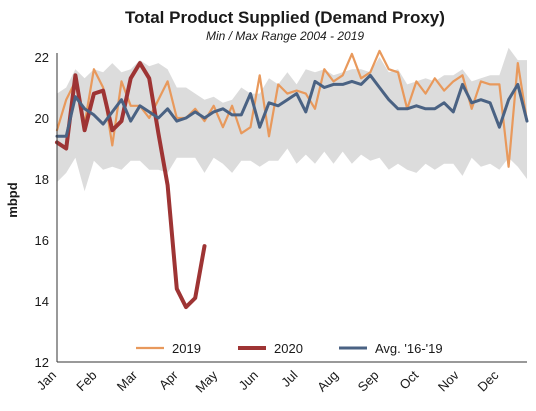 This screenshot has height=411, width=536. What do you see at coordinates (42, 210) in the screenshot?
I see `y-tick-layer: 12 14 16 18 20 22` at bounding box center [42, 210].